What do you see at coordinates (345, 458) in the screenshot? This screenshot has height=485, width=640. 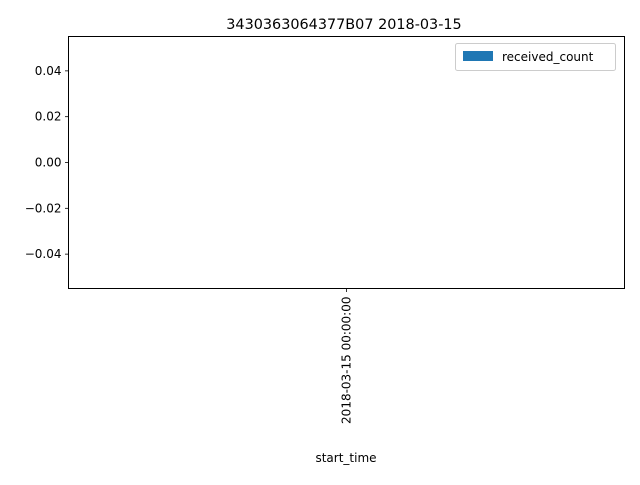 I see `x-axis-label: start_time` at bounding box center [345, 458].